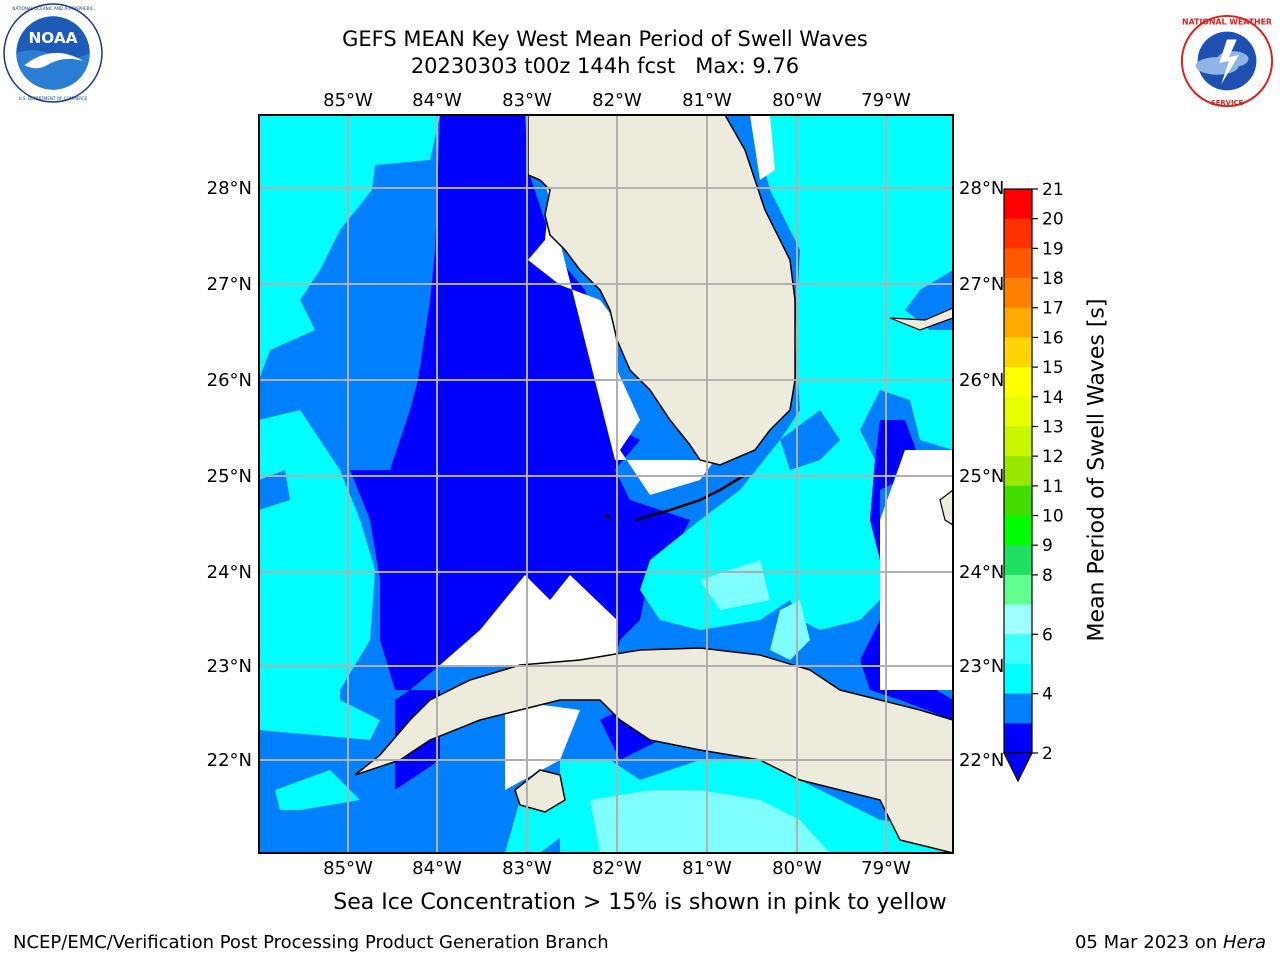  Describe the element at coordinates (229, 572) in the screenshot. I see `lat-label: 24°N` at that location.